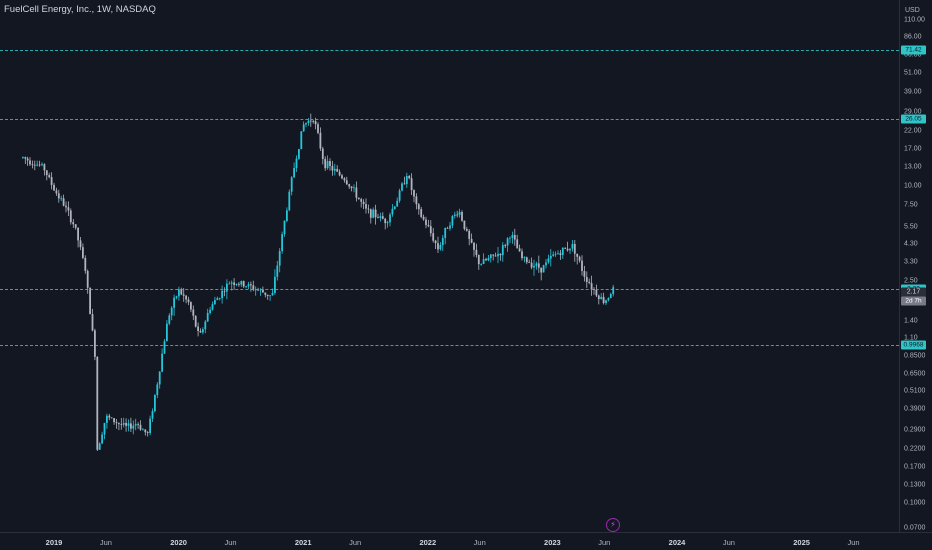  Describe the element at coordinates (915, 409) in the screenshot. I see `price-tick-label: 0.3900` at that location.